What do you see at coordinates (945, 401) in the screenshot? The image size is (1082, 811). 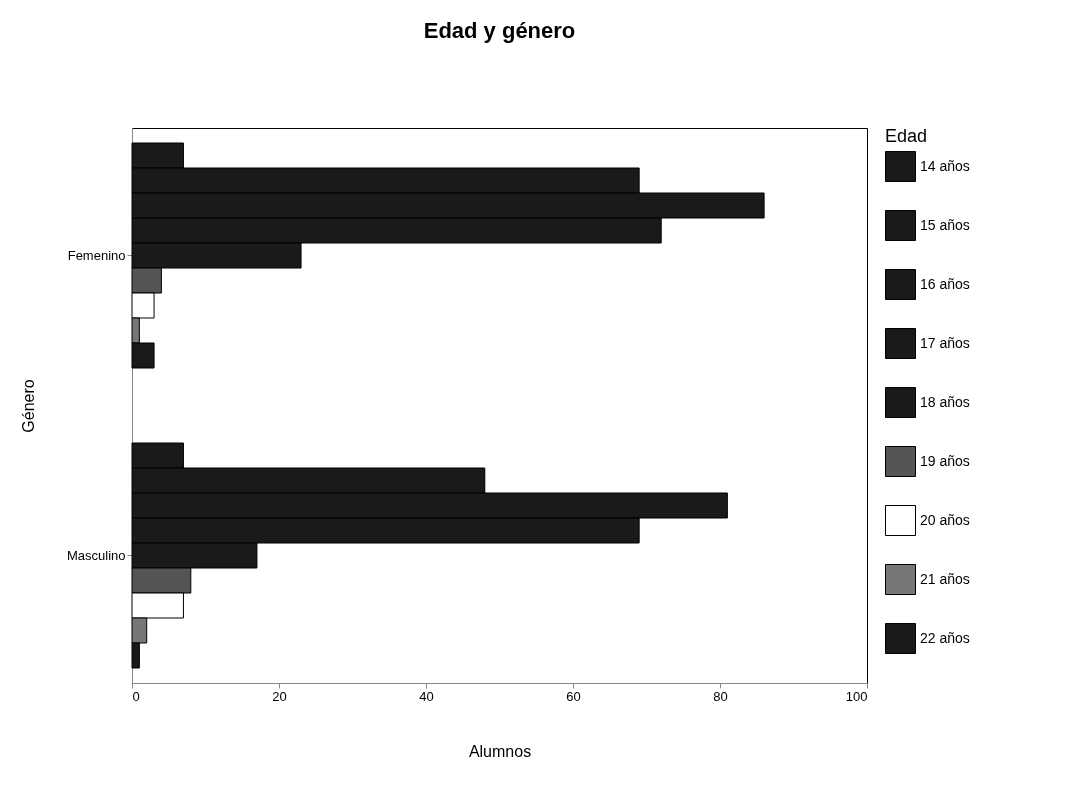 I see `legend-label: 18 años` at bounding box center [945, 401].